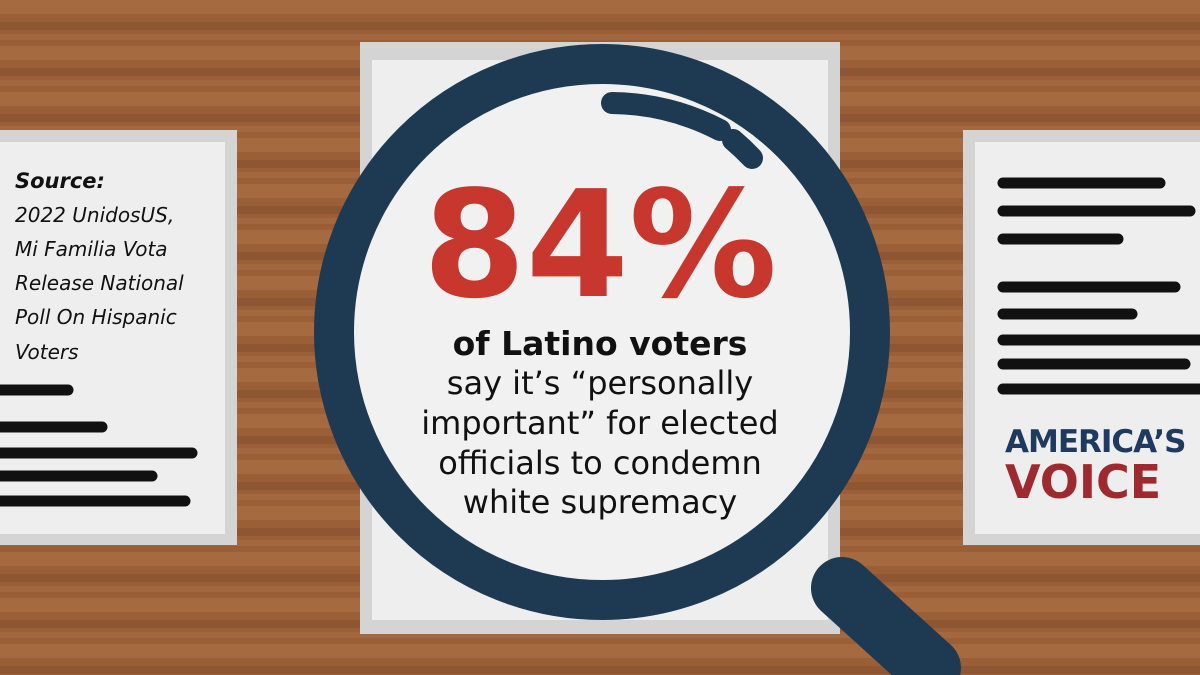 This screenshot has width=1200, height=675. I want to click on source-line: Mi Familia Vota, so click(91, 249).